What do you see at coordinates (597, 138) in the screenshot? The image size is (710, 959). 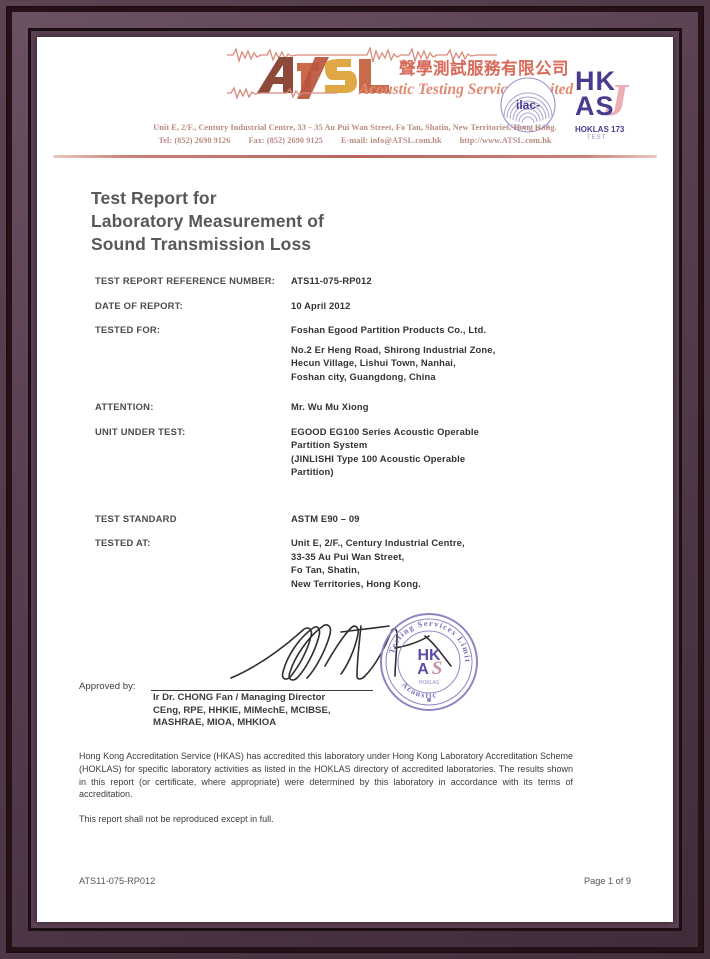 I see `hkas-accreditation-sub: TEST` at bounding box center [597, 138].